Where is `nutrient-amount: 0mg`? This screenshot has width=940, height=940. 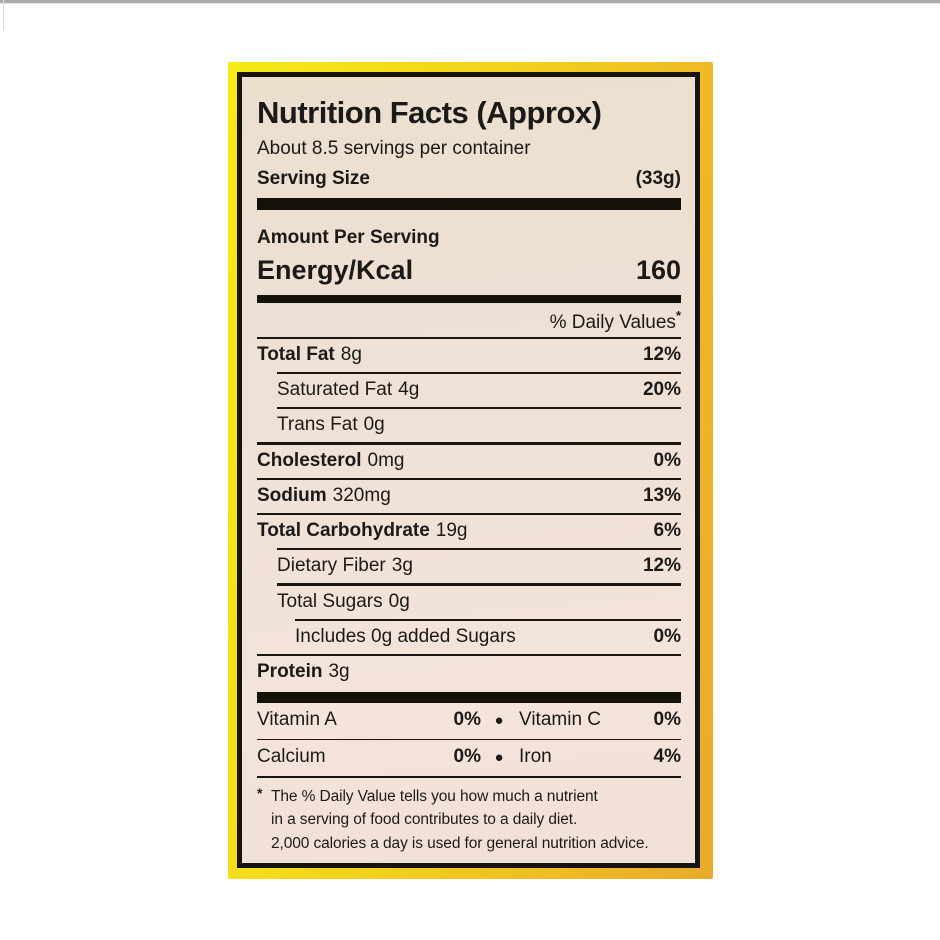 nutrient-amount: 0mg is located at coordinates (386, 460).